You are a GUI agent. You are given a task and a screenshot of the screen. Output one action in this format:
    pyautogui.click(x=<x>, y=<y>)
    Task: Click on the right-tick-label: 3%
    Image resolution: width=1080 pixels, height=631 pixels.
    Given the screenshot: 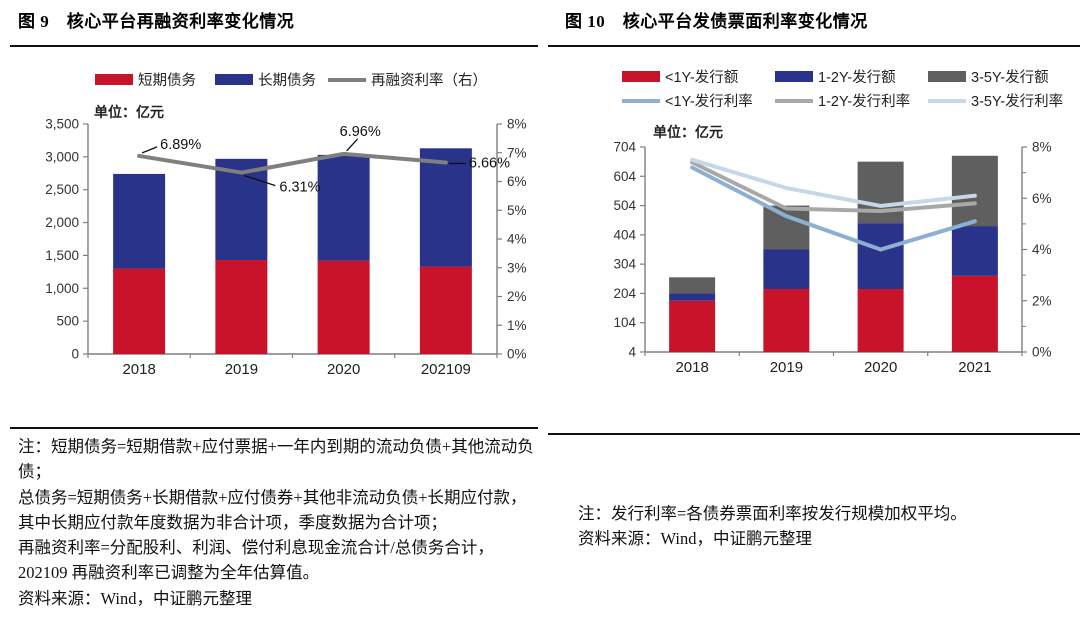 What is the action you would take?
    pyautogui.click(x=517, y=267)
    